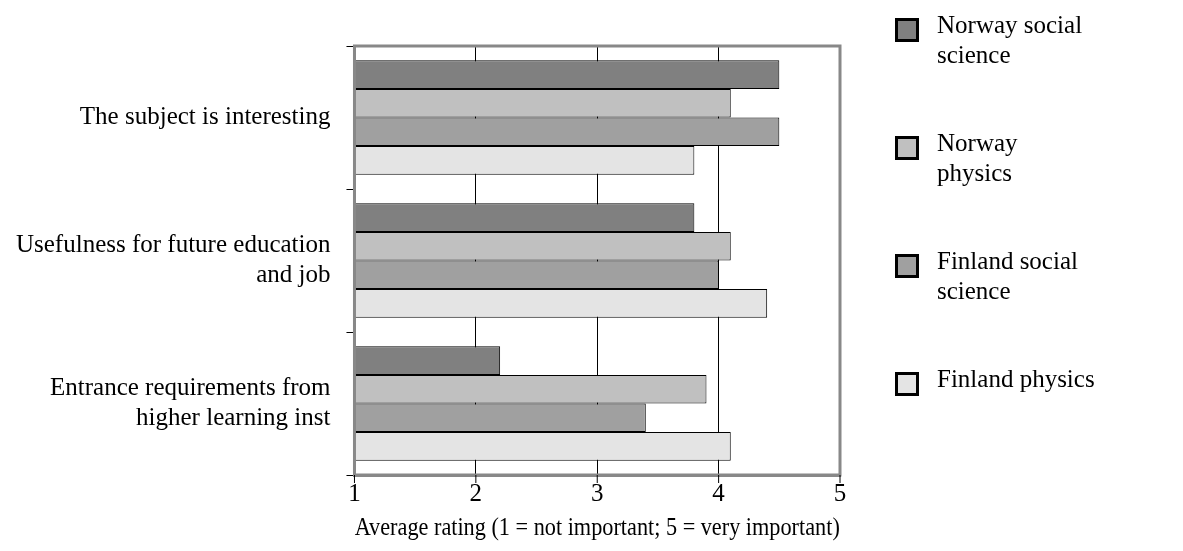  What do you see at coordinates (205, 116) in the screenshot?
I see `y-tick-label: The subject is interesting` at bounding box center [205, 116].